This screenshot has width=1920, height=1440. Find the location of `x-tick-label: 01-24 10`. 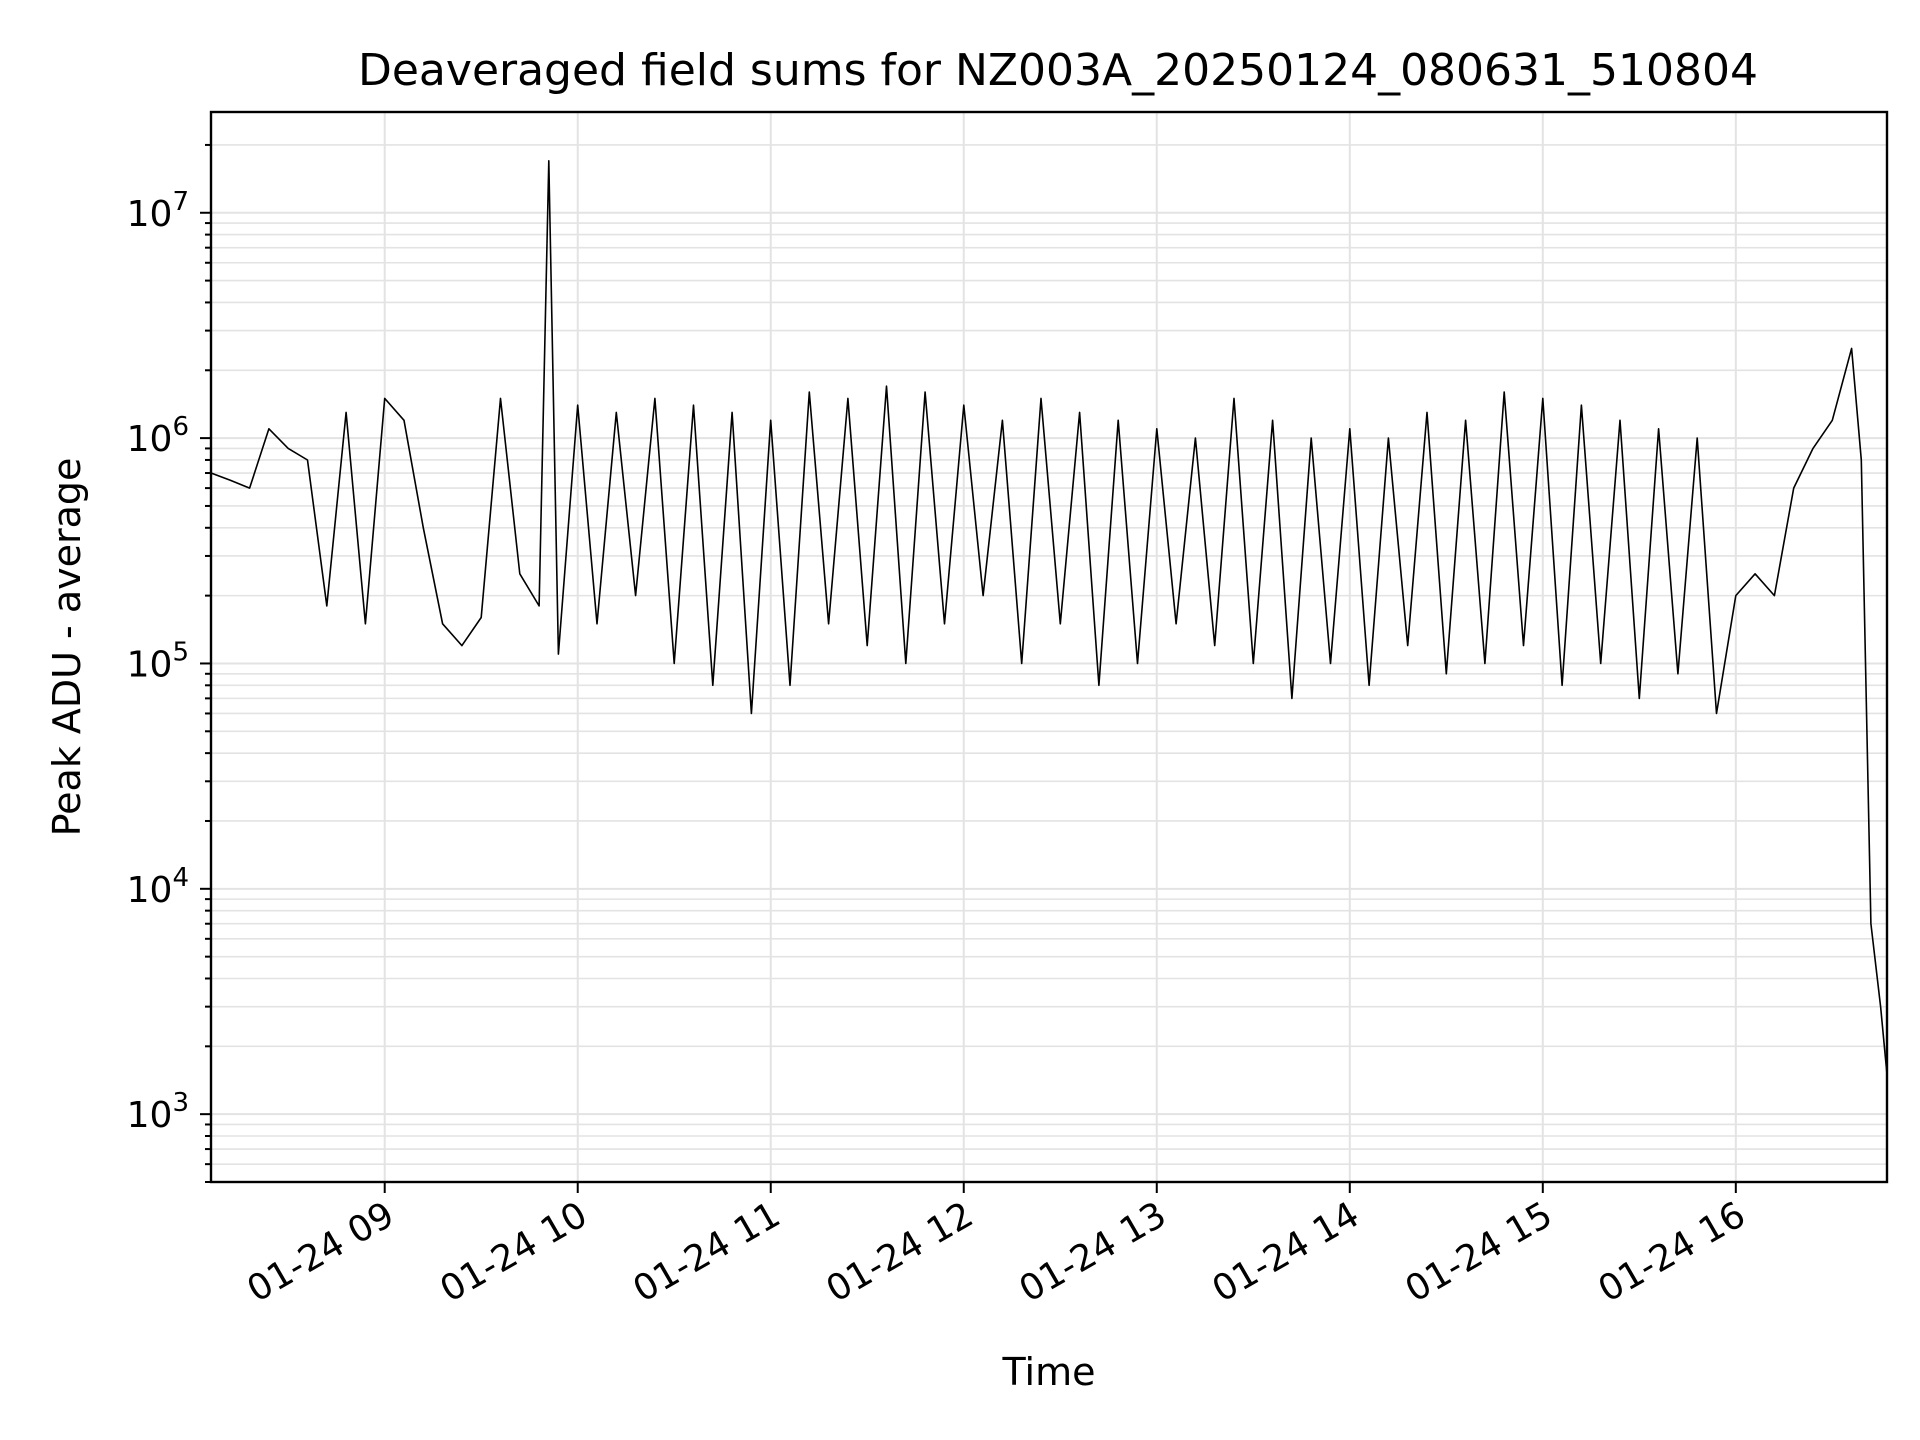

x-tick-label: 01-24 10 is located at coordinates (514, 1252).